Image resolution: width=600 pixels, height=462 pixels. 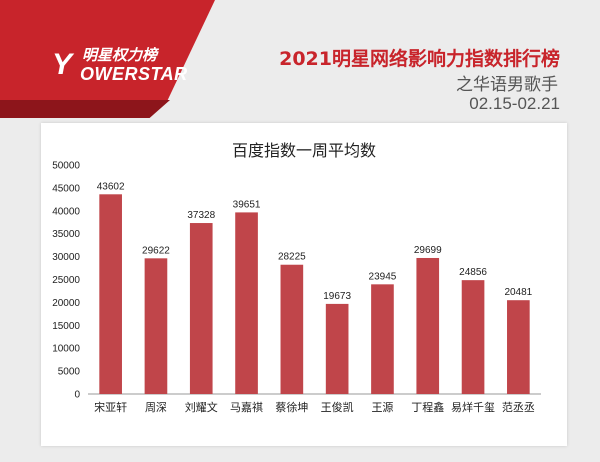 I want to click on x-tick-label: 蔡徐坤, so click(x=291, y=407).